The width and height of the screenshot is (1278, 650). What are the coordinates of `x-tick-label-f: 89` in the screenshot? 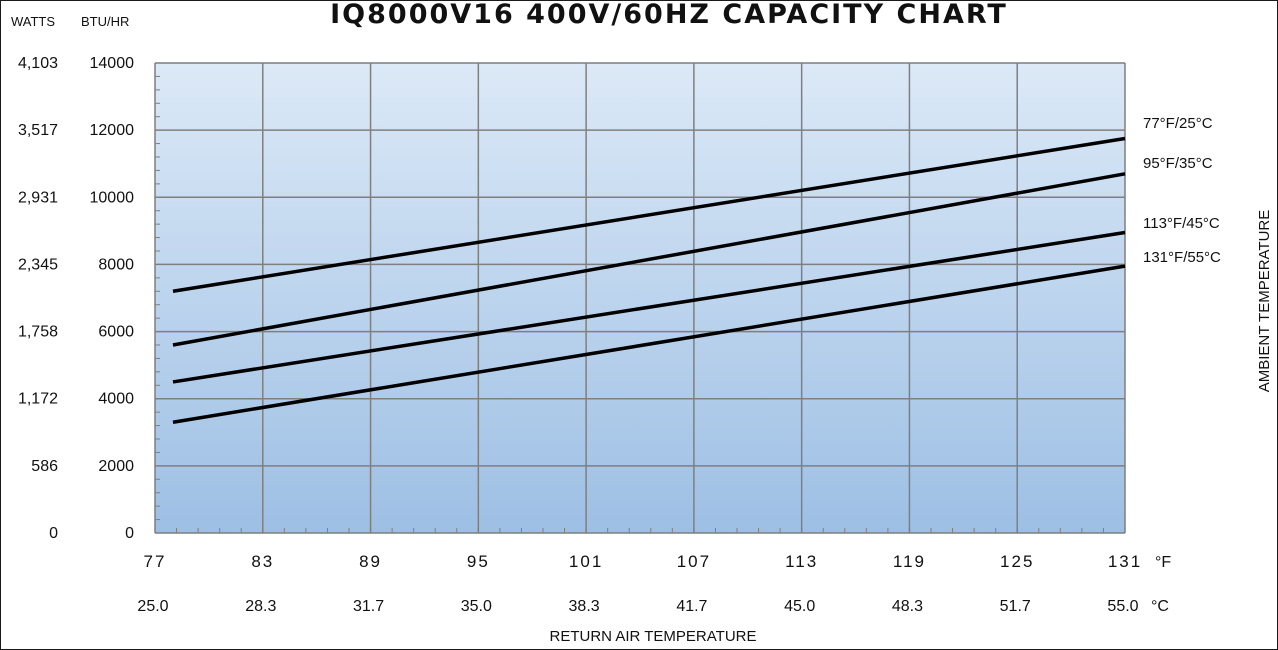 It's located at (370, 561).